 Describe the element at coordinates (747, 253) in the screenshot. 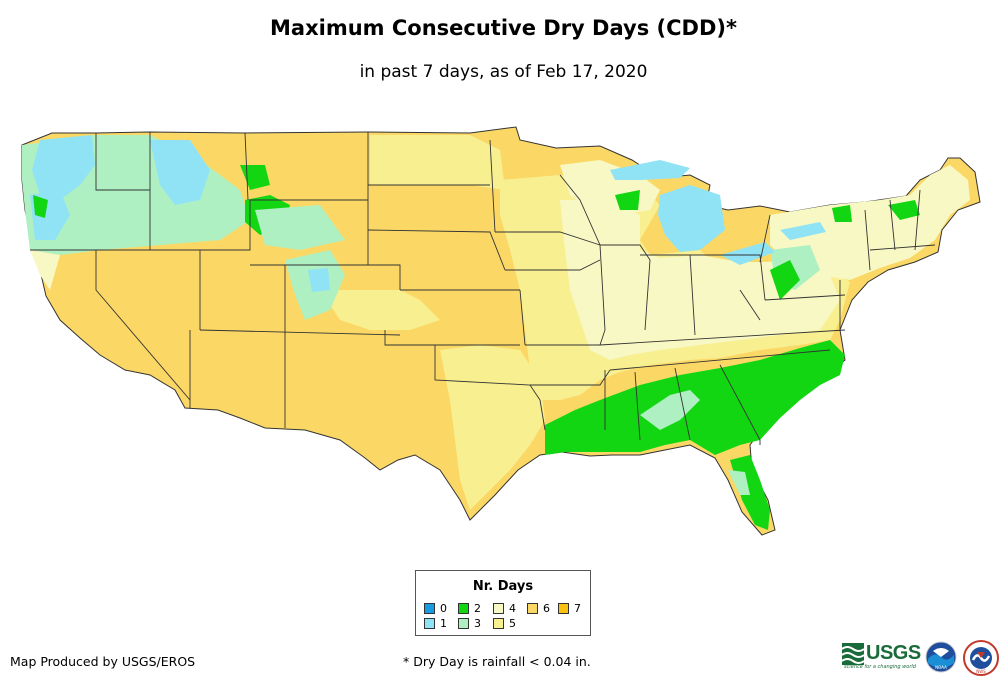

I see `lake-erie` at that location.